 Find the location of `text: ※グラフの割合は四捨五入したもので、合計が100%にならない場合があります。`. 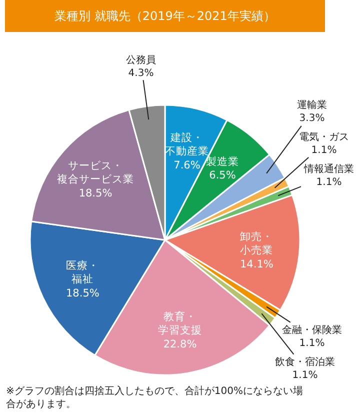

text: ※グラフの割合は四捨五入したもので、合計が100%にならない場合があります。 is located at coordinates (154, 397).